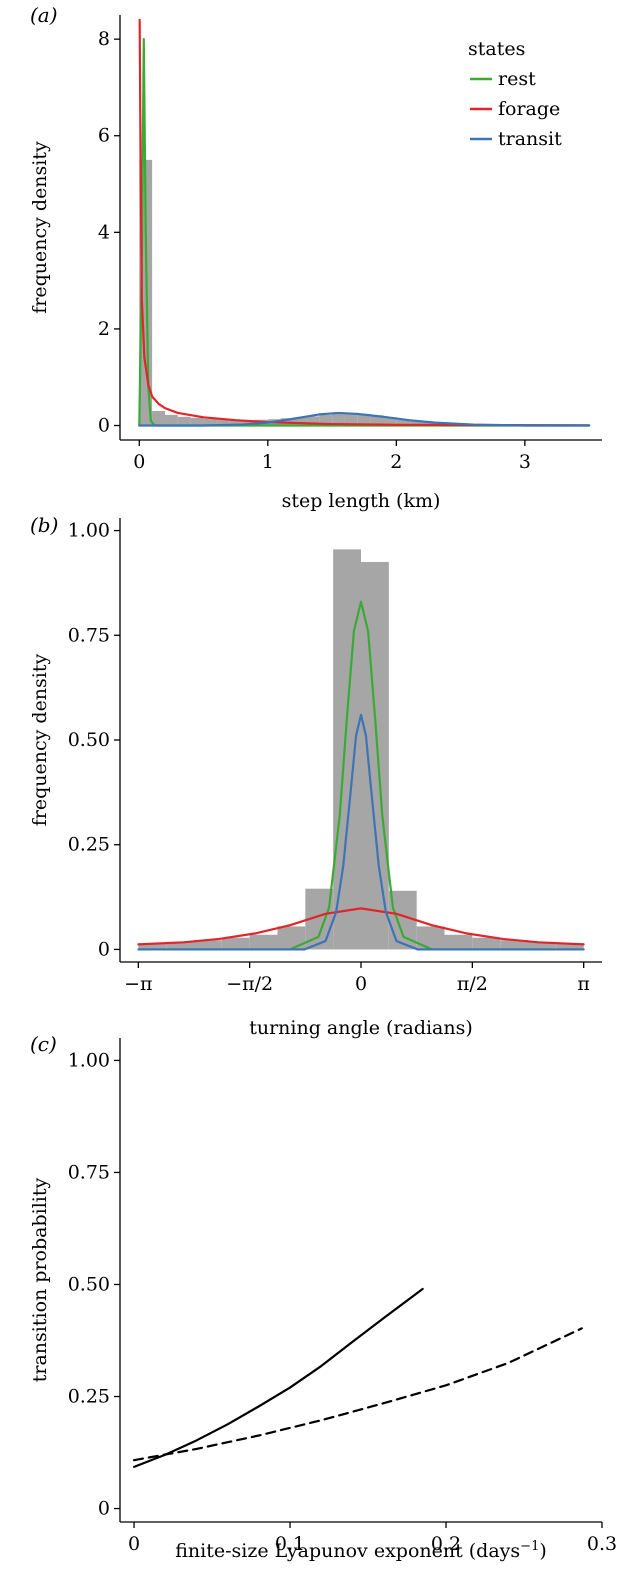 The height and width of the screenshot is (1570, 627). What do you see at coordinates (396, 462) in the screenshot?
I see `x-tick-label: 2` at bounding box center [396, 462].